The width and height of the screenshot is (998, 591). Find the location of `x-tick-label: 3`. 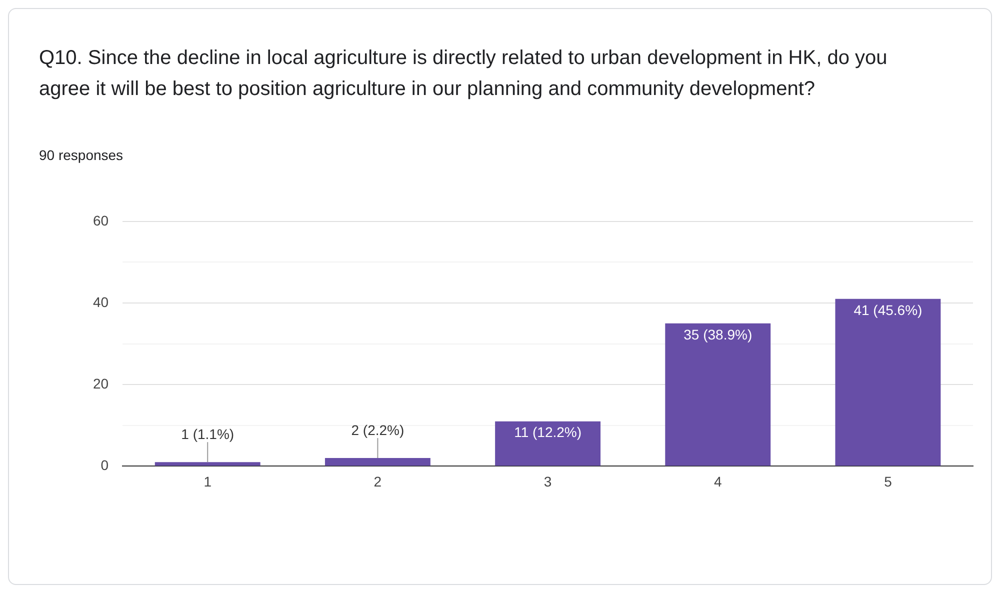

x-tick-label: 3 is located at coordinates (548, 481).